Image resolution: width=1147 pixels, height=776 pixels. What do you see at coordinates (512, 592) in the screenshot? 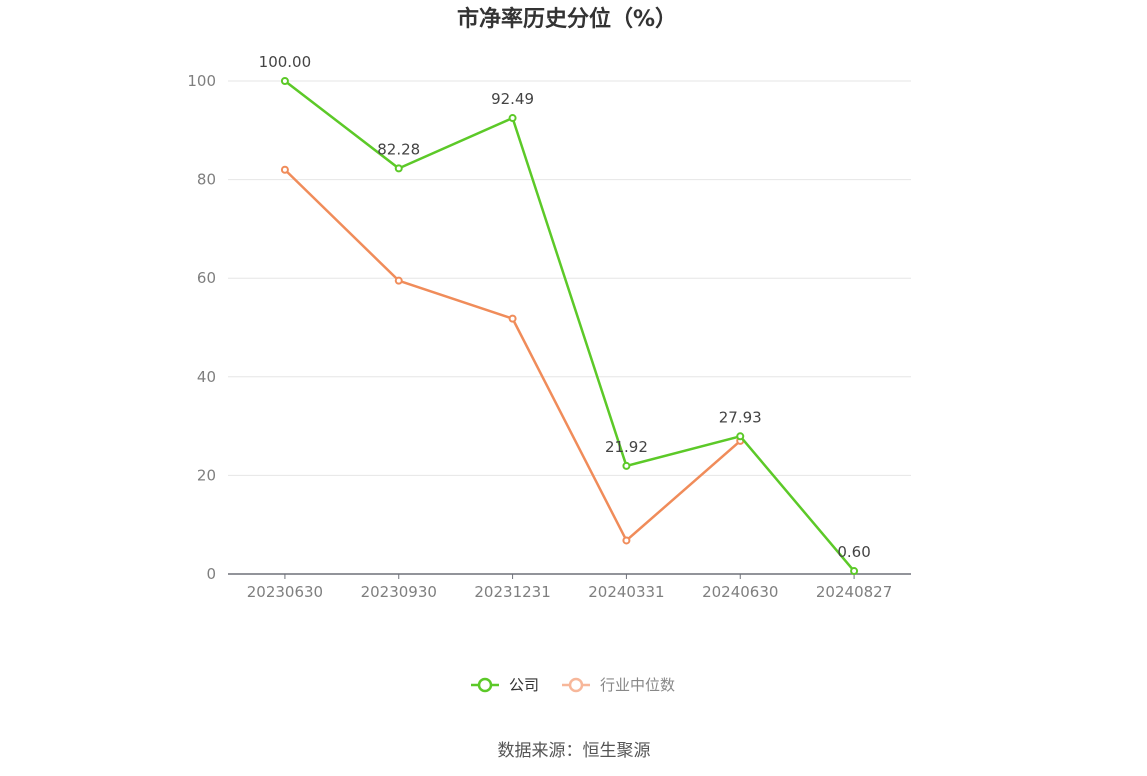
I see `x-tick-label: 20231231` at bounding box center [512, 592].